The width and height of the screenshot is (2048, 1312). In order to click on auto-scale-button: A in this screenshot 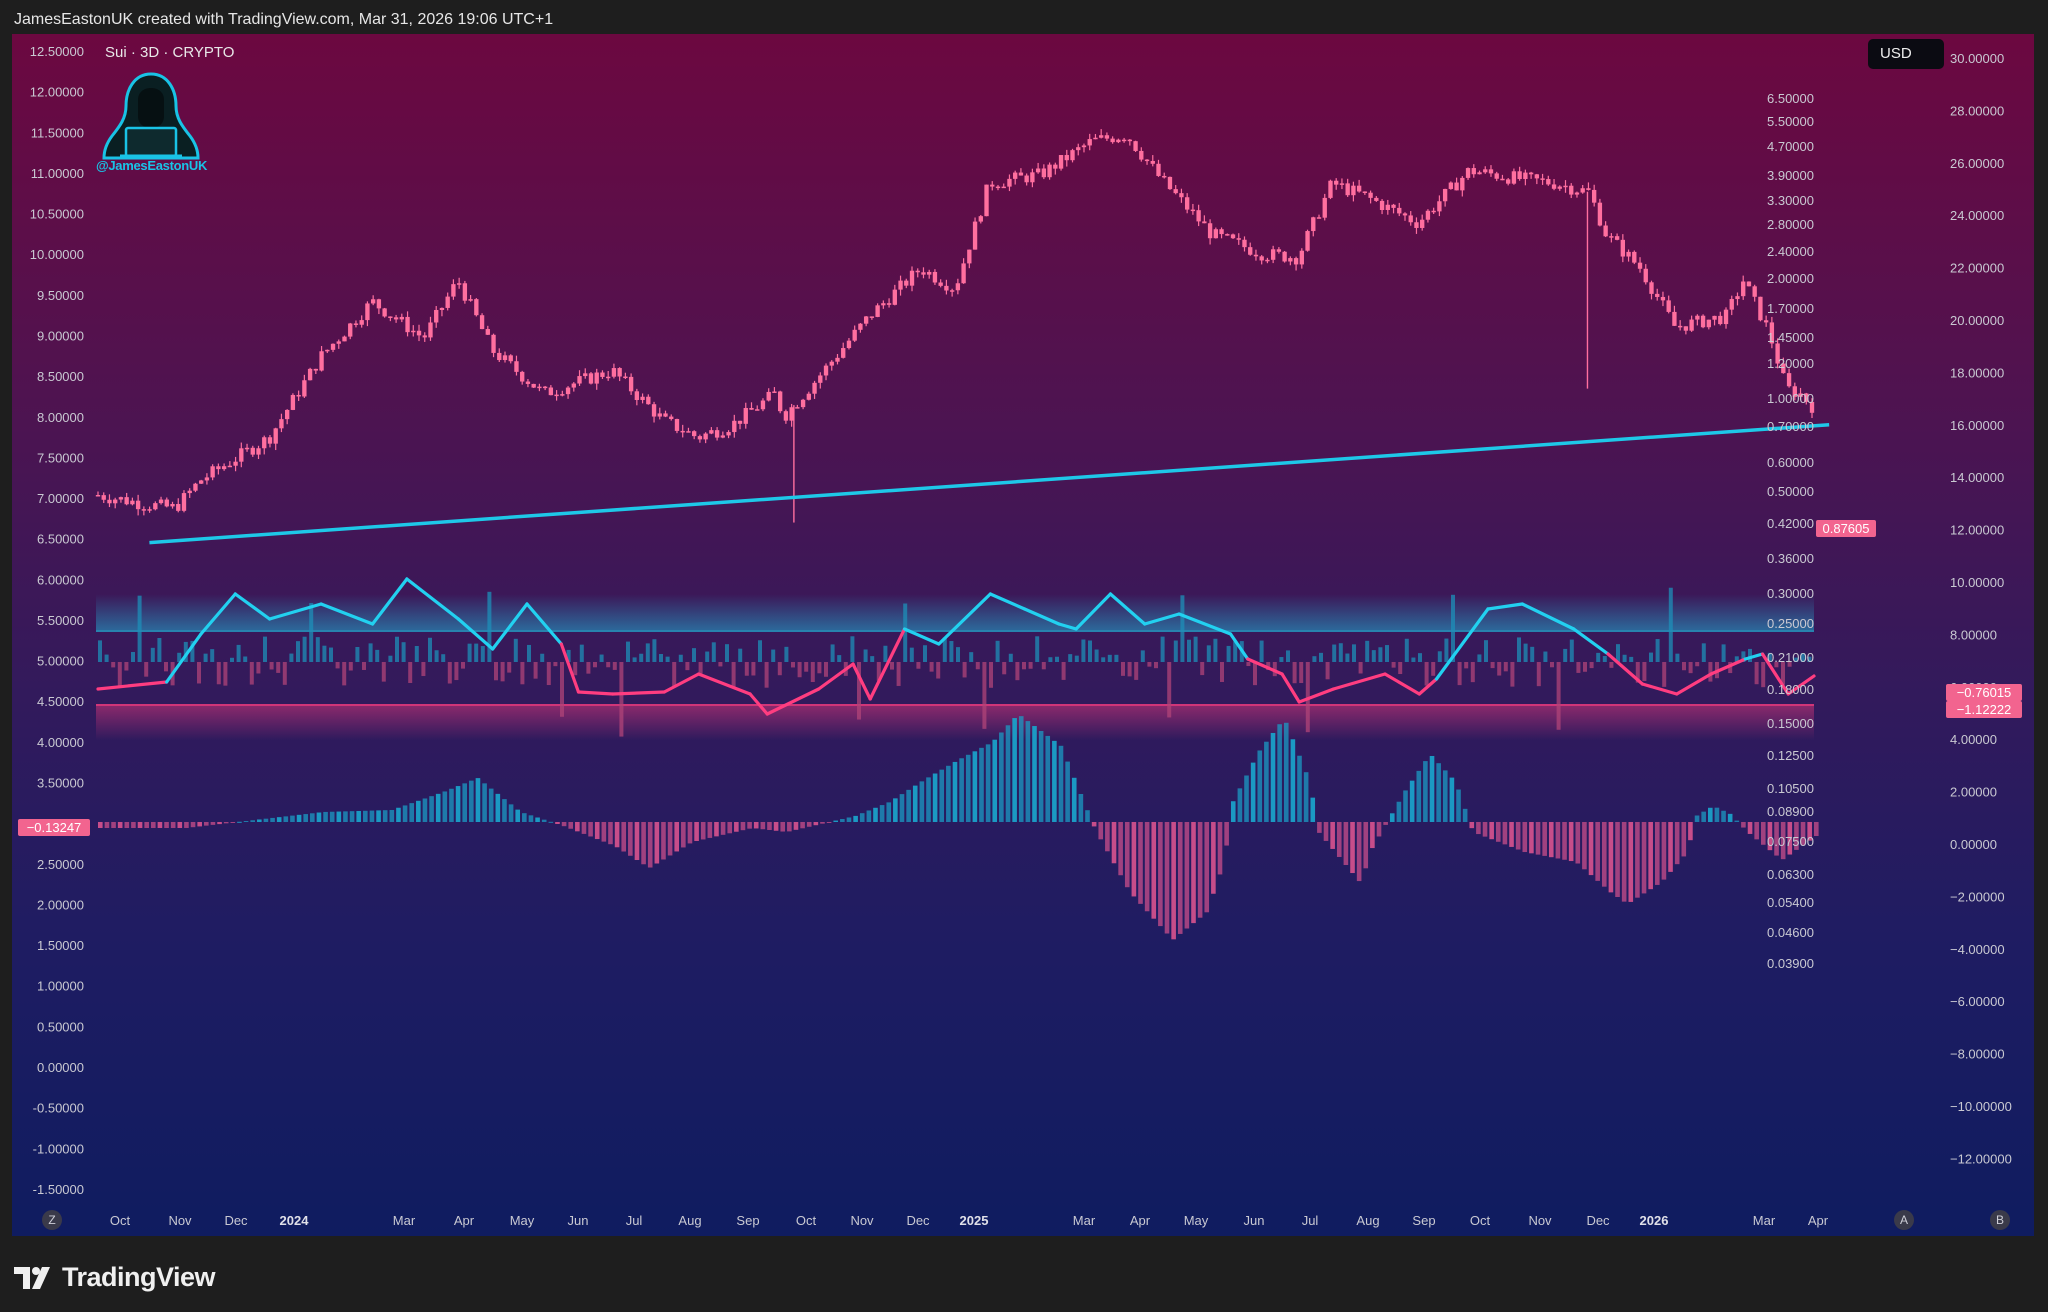, I will do `click(1904, 1220)`.